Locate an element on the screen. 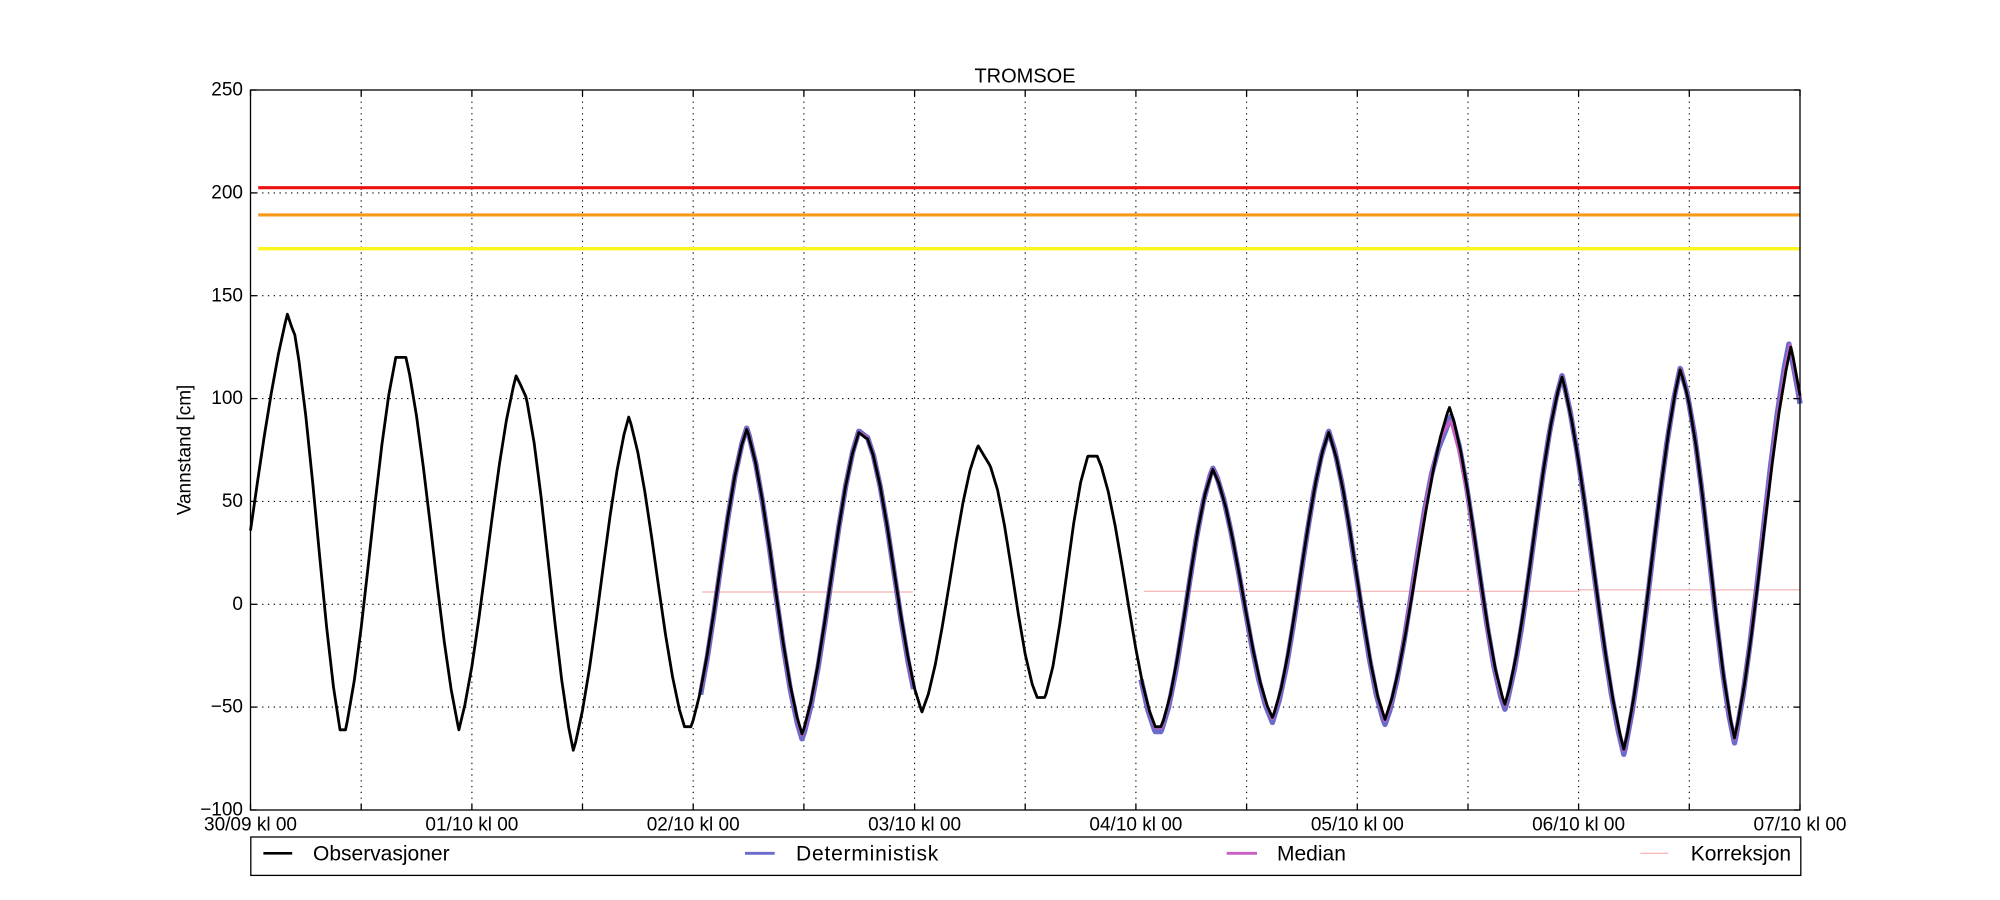 The image size is (2000, 900). svg-text: 200 is located at coordinates (227, 193).